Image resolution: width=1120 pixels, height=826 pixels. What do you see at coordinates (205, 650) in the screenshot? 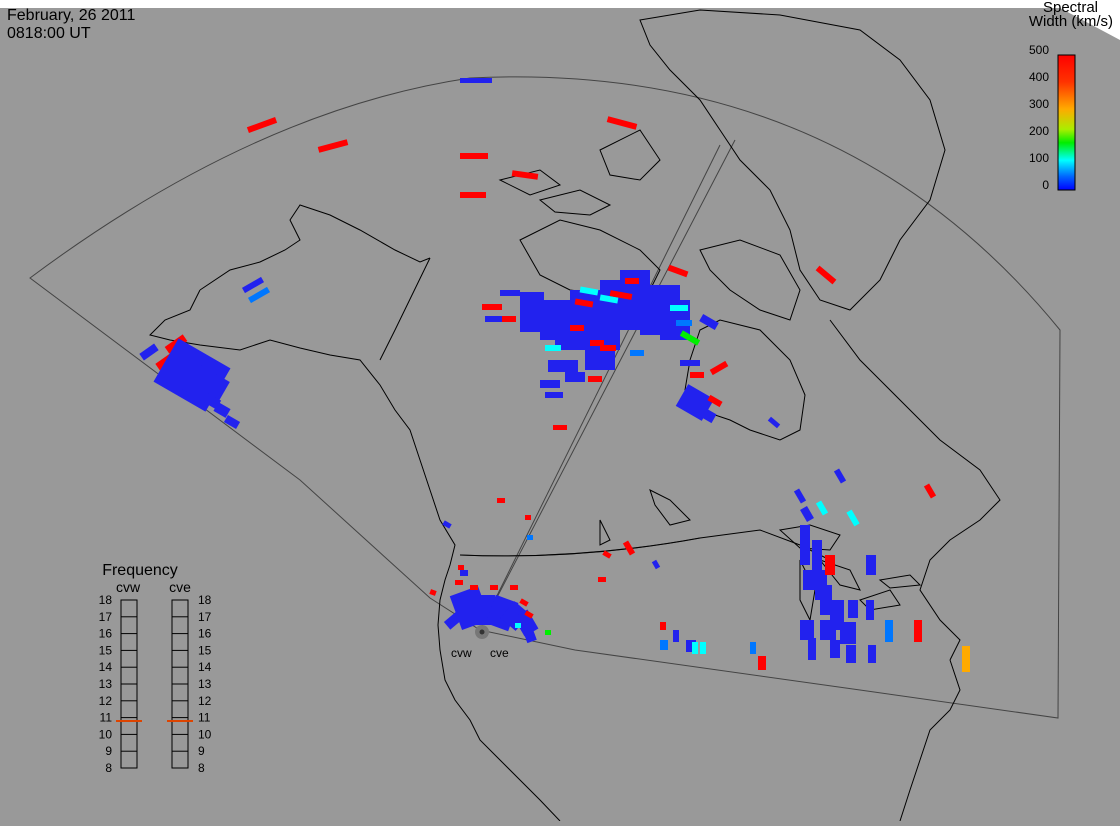
I see `frequency-tick-right: 15` at bounding box center [205, 650].